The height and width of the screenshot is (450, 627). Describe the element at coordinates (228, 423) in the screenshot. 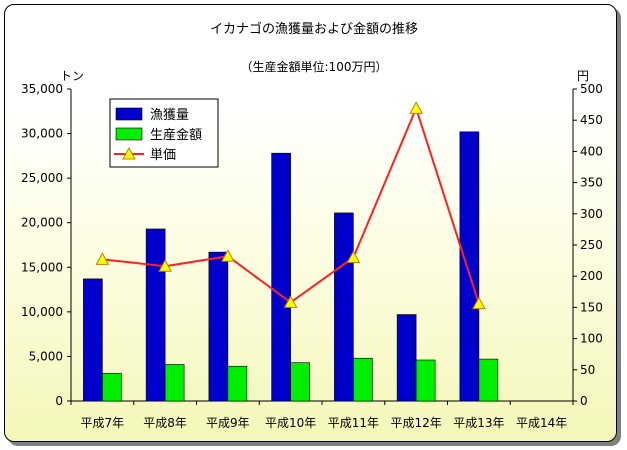

I see `x-axis-tick-label: 平成9年` at that location.